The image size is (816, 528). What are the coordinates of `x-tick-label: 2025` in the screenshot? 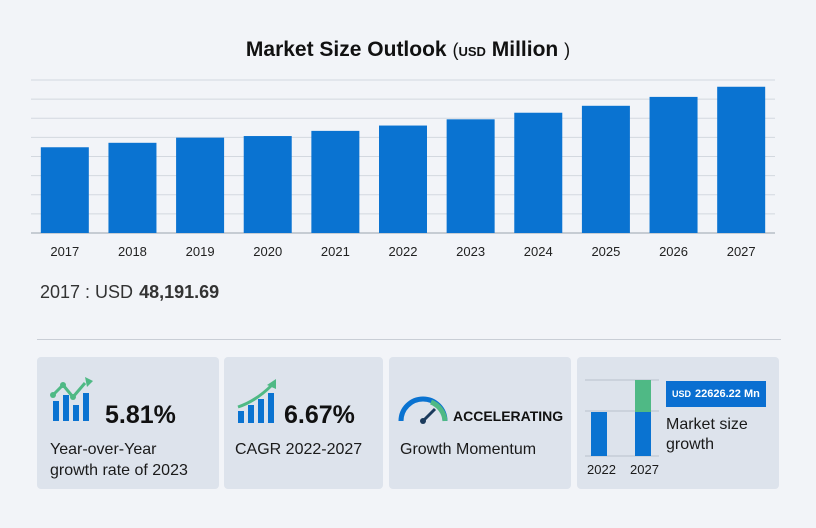 It's located at (605, 251).